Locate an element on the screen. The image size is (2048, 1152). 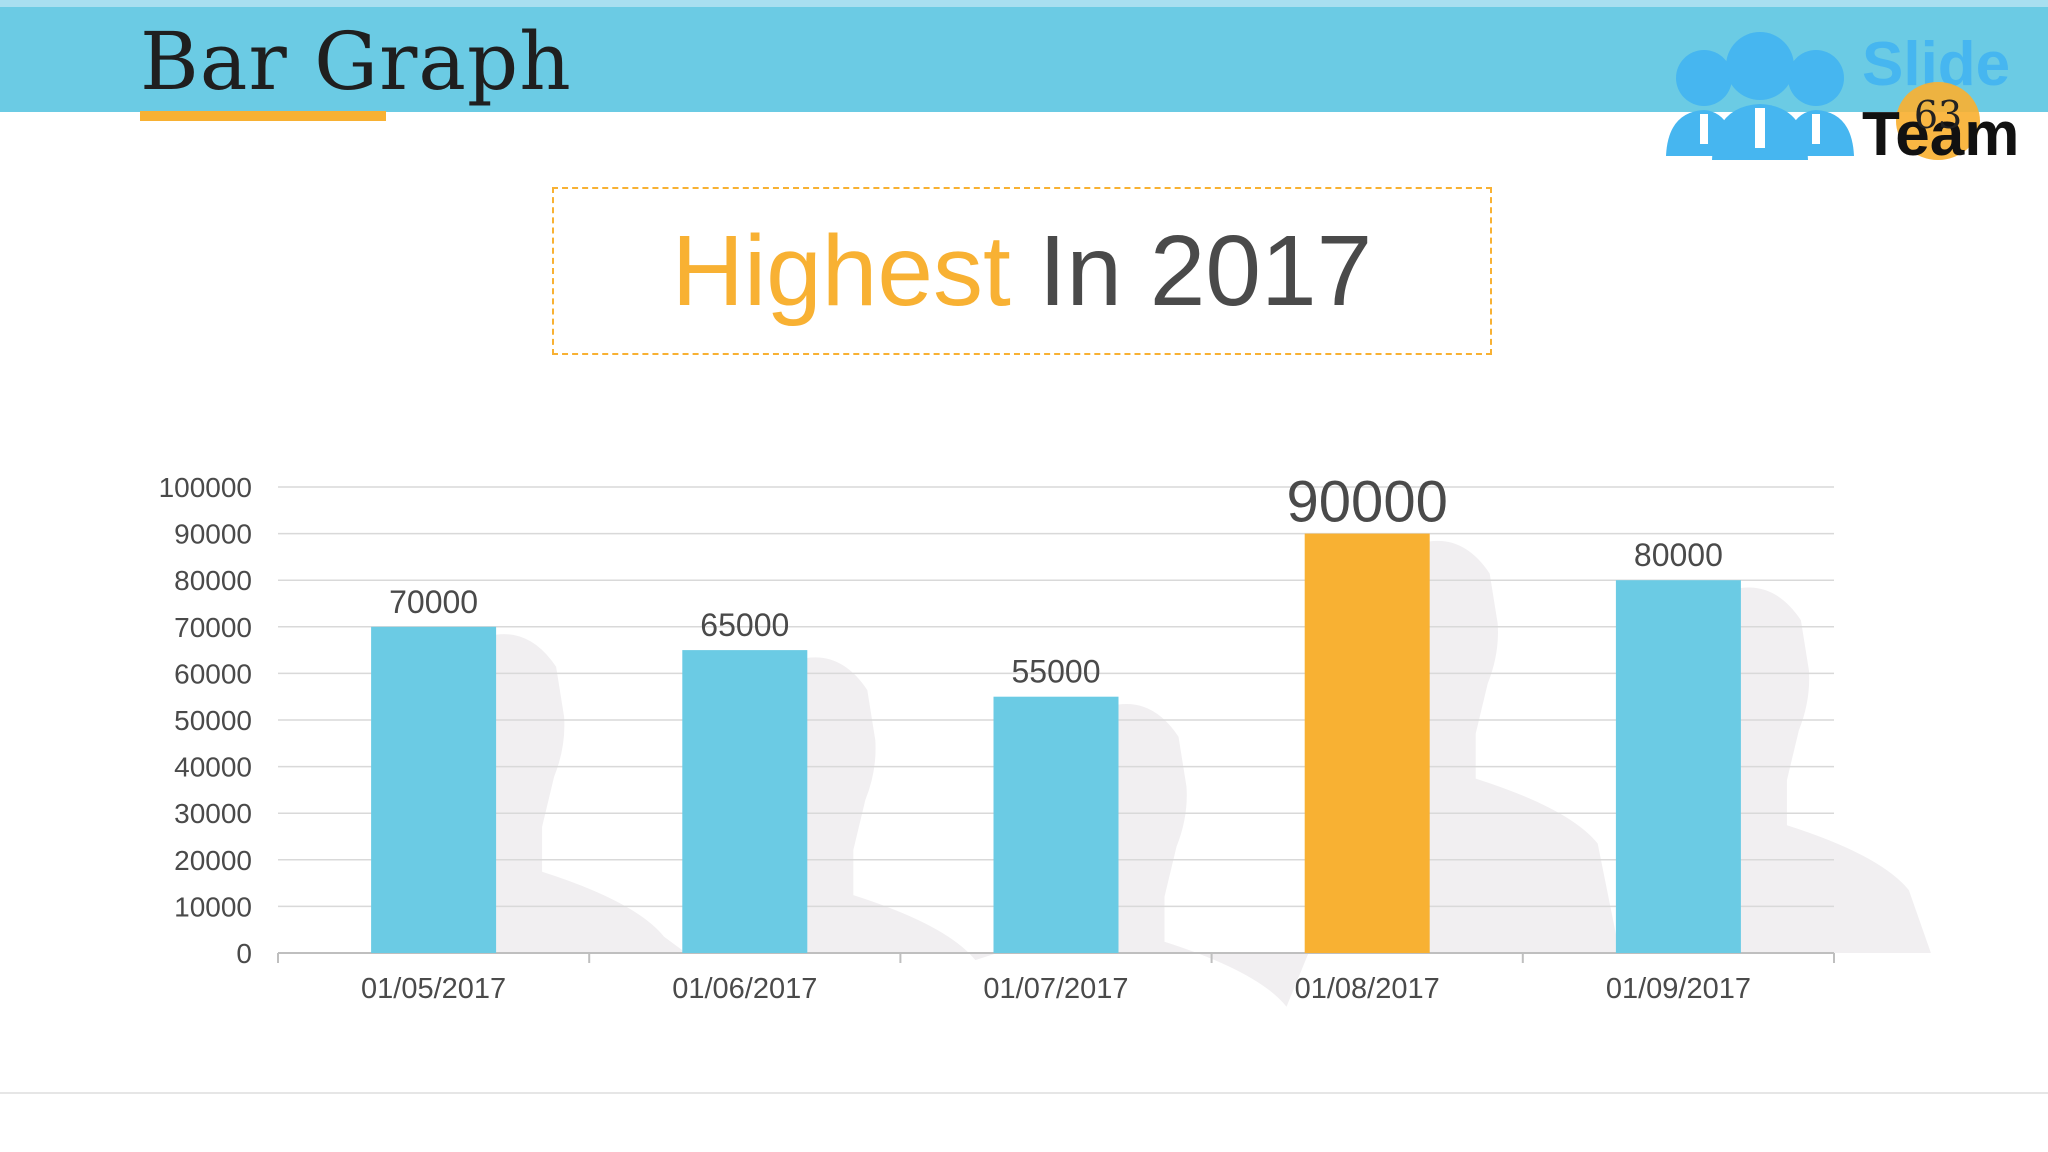
top-accent-line is located at coordinates (1024, 3).